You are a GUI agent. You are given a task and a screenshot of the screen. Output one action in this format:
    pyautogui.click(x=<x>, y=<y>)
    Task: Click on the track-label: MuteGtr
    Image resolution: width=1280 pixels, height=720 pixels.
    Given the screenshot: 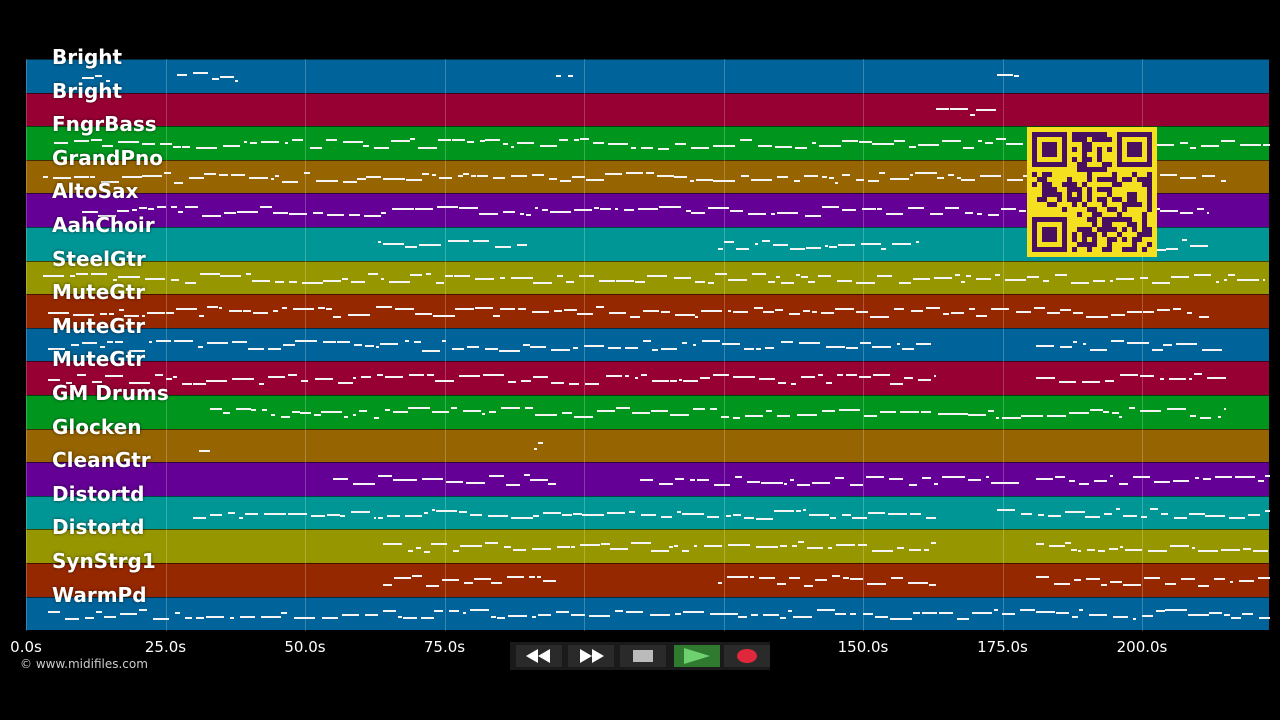 What is the action you would take?
    pyautogui.click(x=99, y=292)
    